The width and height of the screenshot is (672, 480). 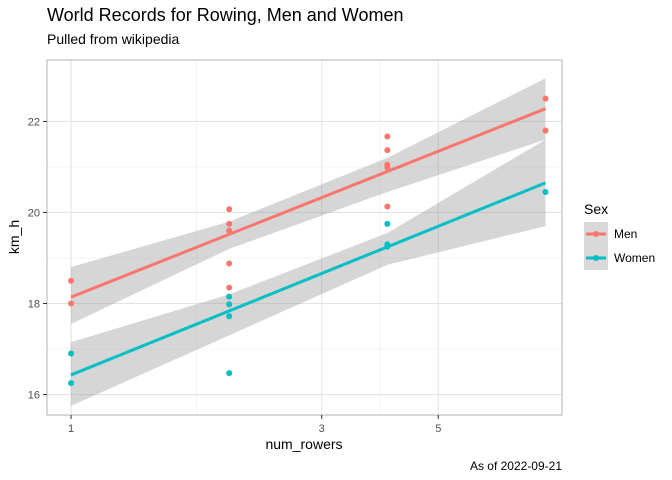 I want to click on chart-title: World Records for Rowing, Men and Women, so click(x=225, y=15).